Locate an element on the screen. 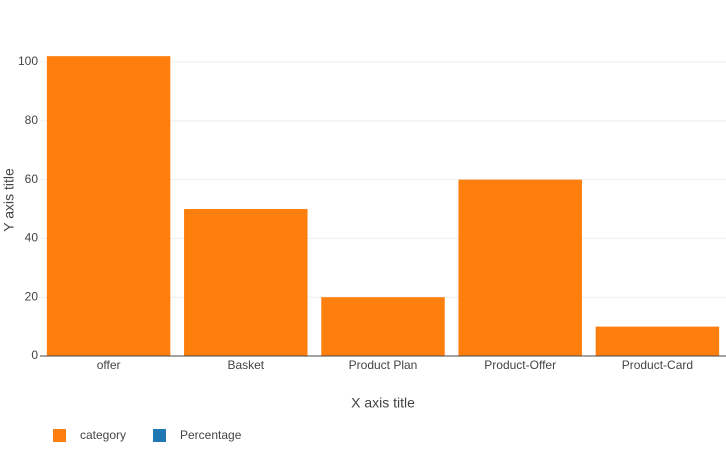 The width and height of the screenshot is (726, 450). x-tick-label: Basket is located at coordinates (245, 365).